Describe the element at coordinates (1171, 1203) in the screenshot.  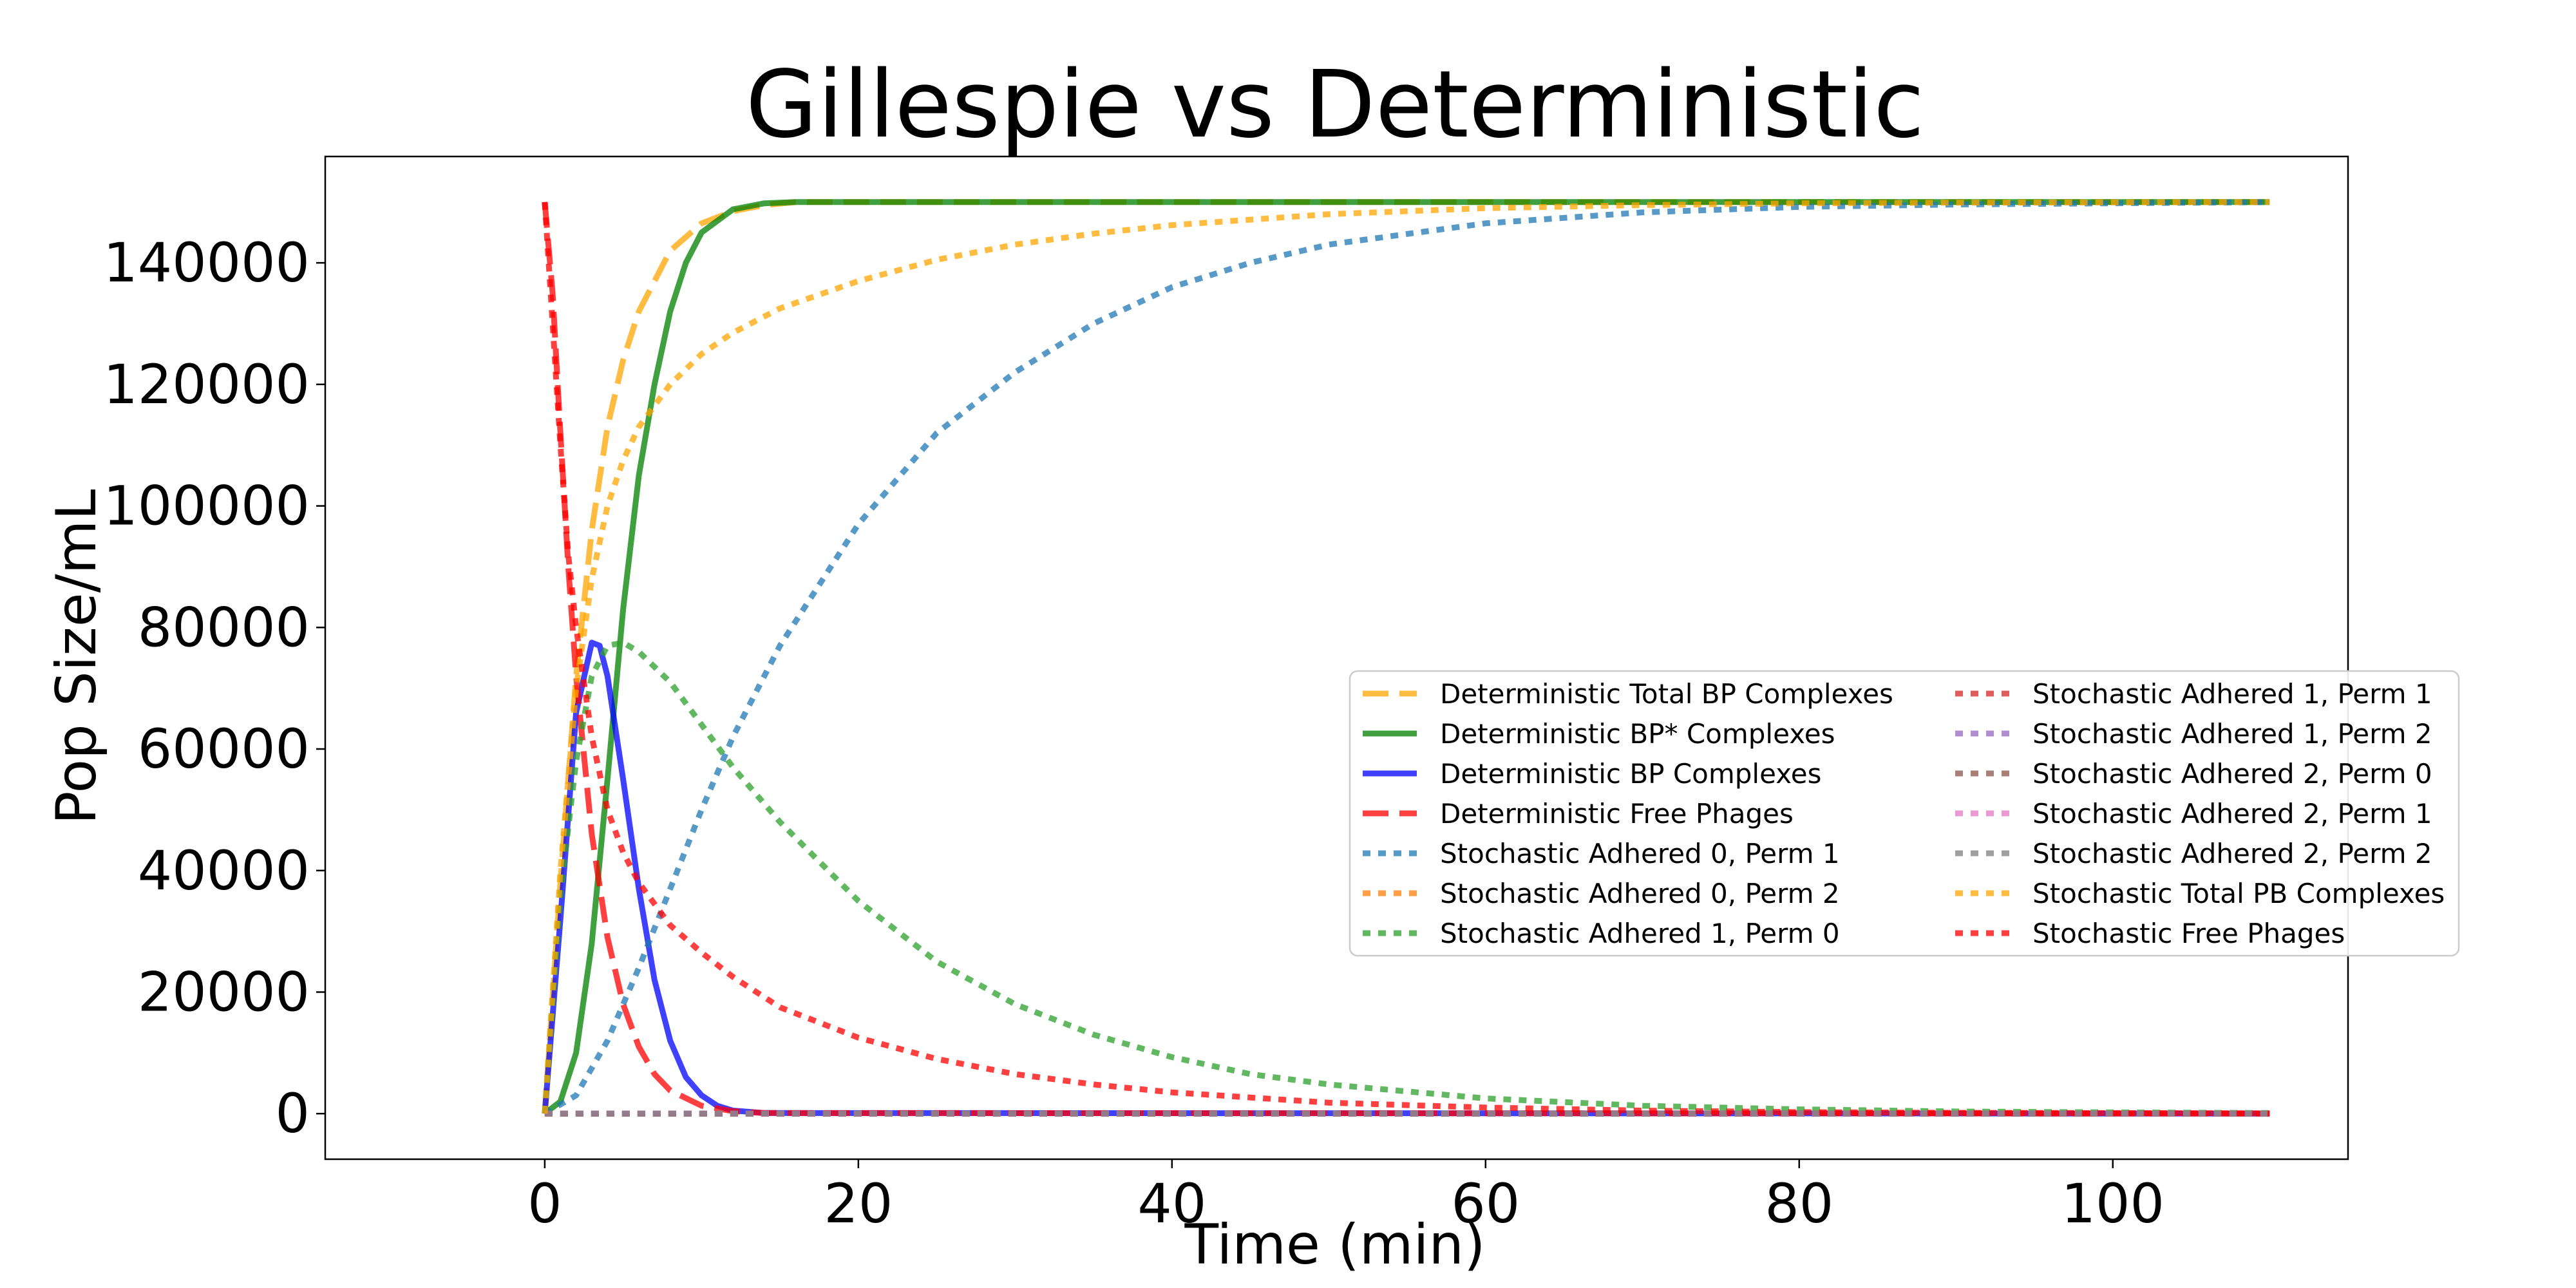
I see `x-tick-label: 40` at that location.